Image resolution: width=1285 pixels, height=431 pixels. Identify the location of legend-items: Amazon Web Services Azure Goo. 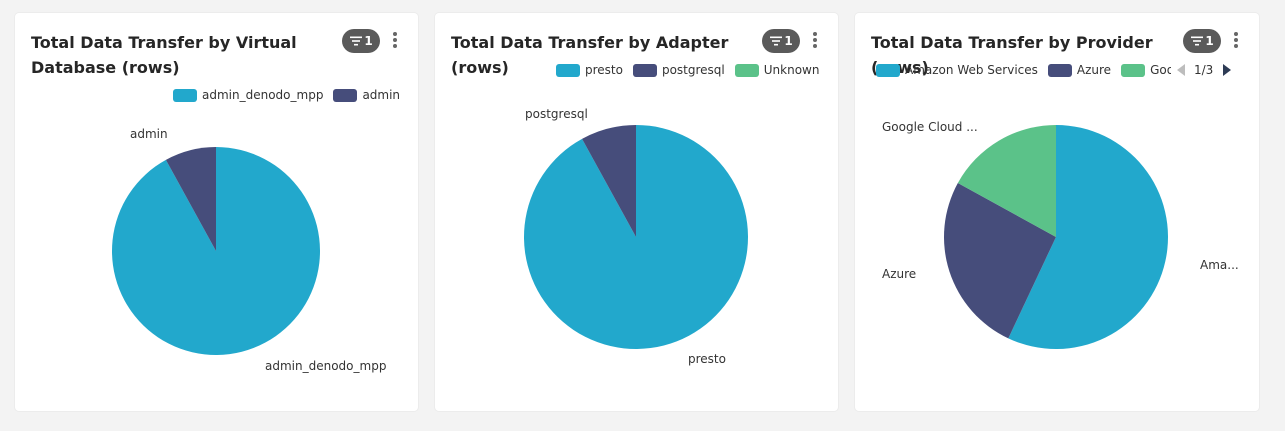
(1023, 70).